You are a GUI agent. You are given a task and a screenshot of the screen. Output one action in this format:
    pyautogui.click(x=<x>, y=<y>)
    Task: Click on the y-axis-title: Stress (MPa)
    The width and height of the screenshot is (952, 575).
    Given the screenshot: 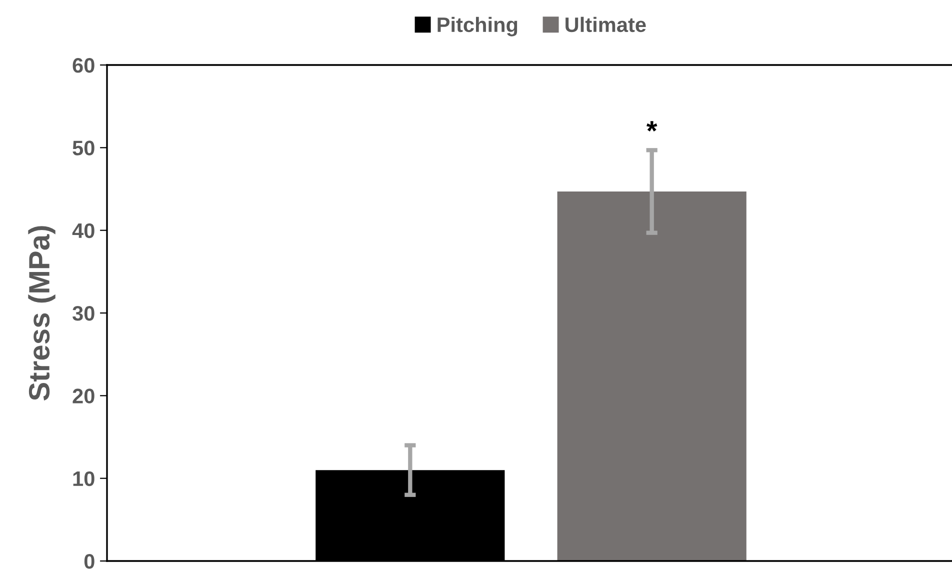 What is the action you would take?
    pyautogui.click(x=42, y=313)
    